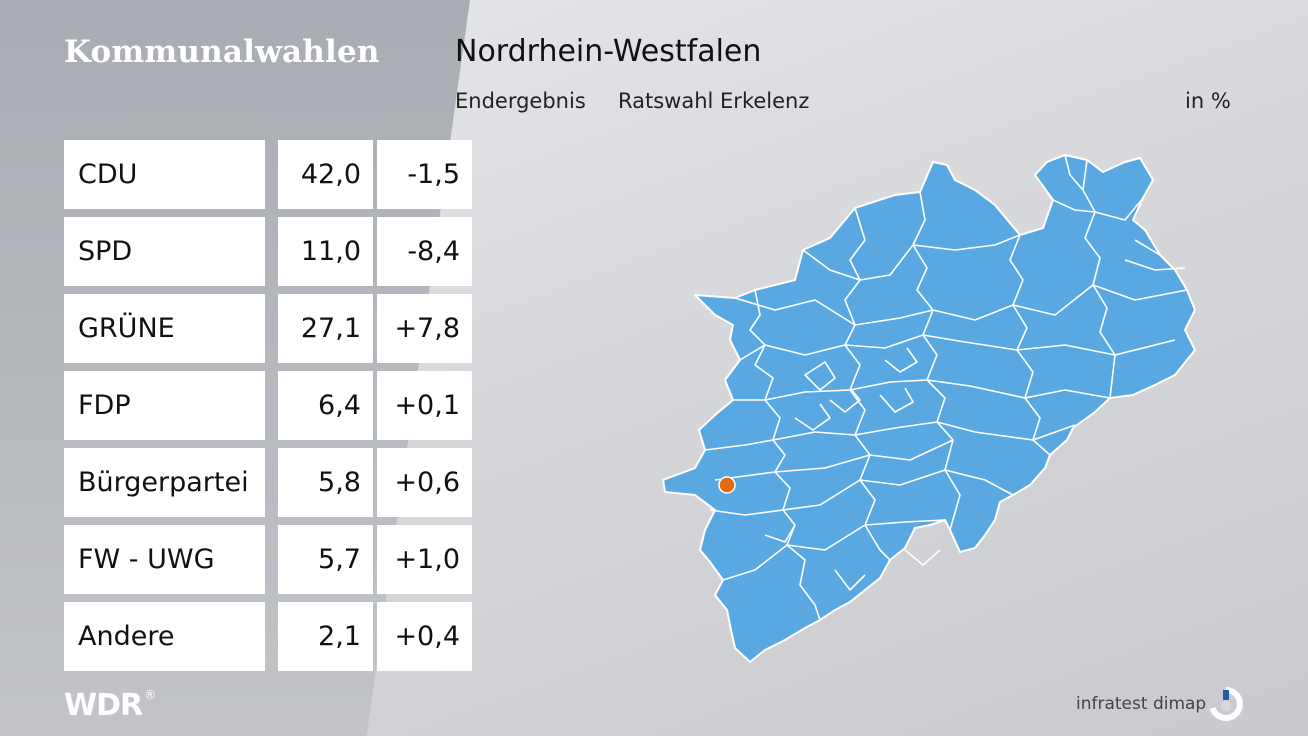 Image resolution: width=1308 pixels, height=736 pixels. I want to click on vote-change: +0,4, so click(424, 636).